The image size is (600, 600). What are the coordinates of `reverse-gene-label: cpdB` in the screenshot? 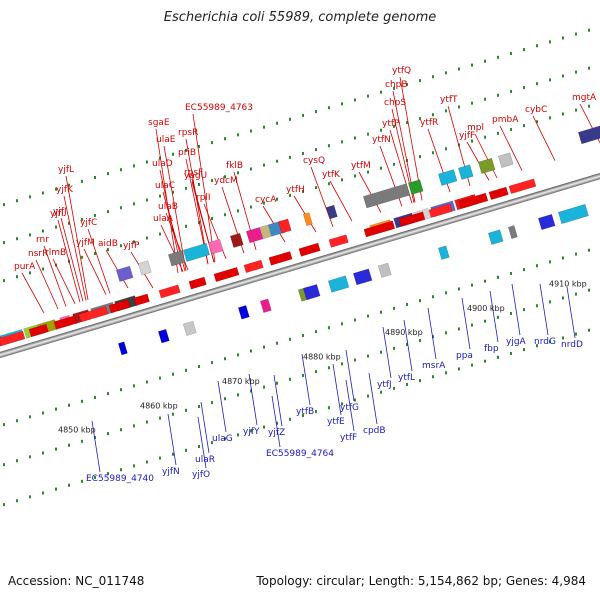 It's located at (374, 431).